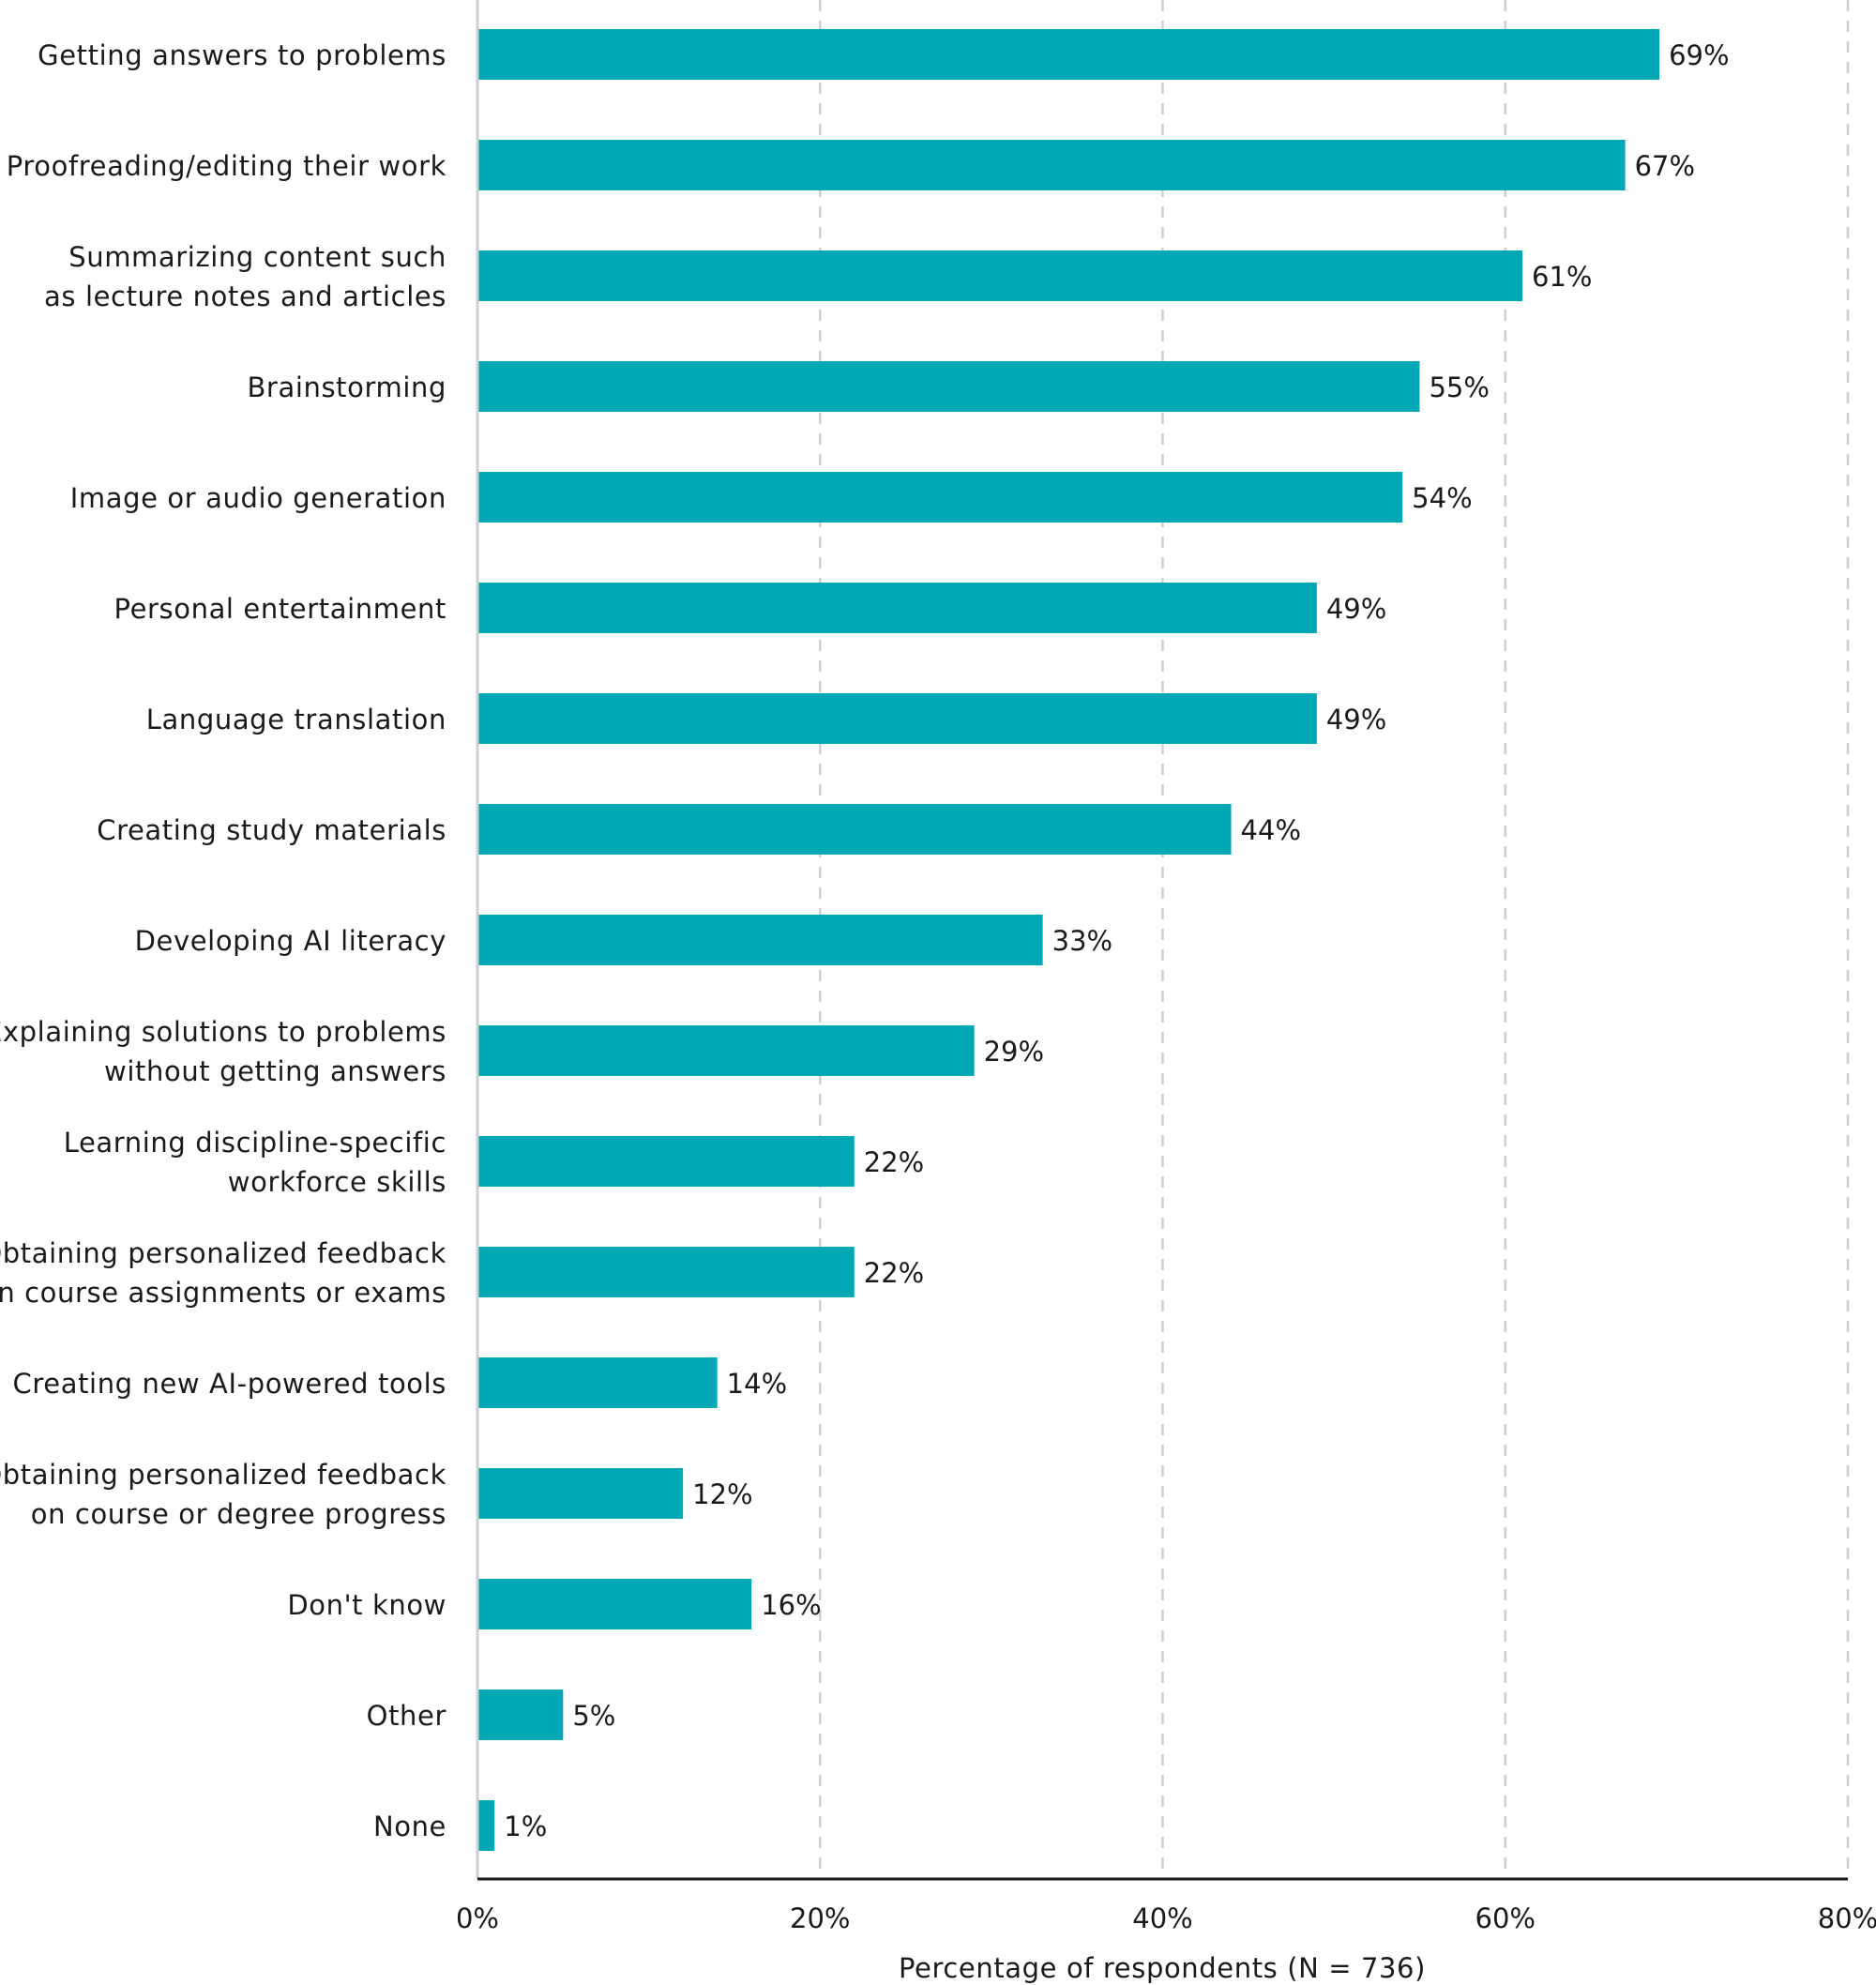 This screenshot has width=1876, height=1985. Describe the element at coordinates (722, 1494) in the screenshot. I see `bar-value-label: 12%` at that location.